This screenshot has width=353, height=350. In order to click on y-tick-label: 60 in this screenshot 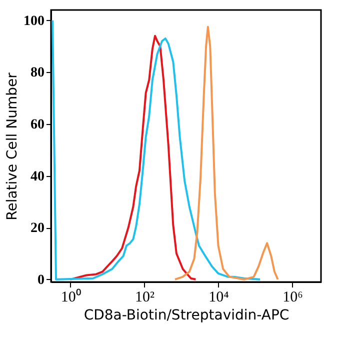, I will do `click(37, 124)`.